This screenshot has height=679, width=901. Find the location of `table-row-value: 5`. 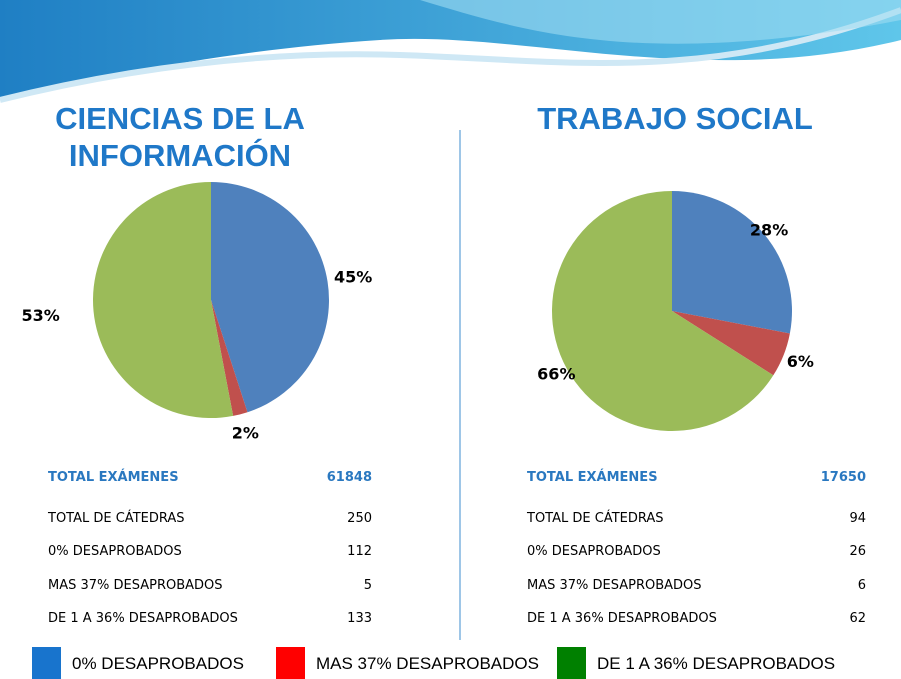

table-row-value: 5 is located at coordinates (367, 585).